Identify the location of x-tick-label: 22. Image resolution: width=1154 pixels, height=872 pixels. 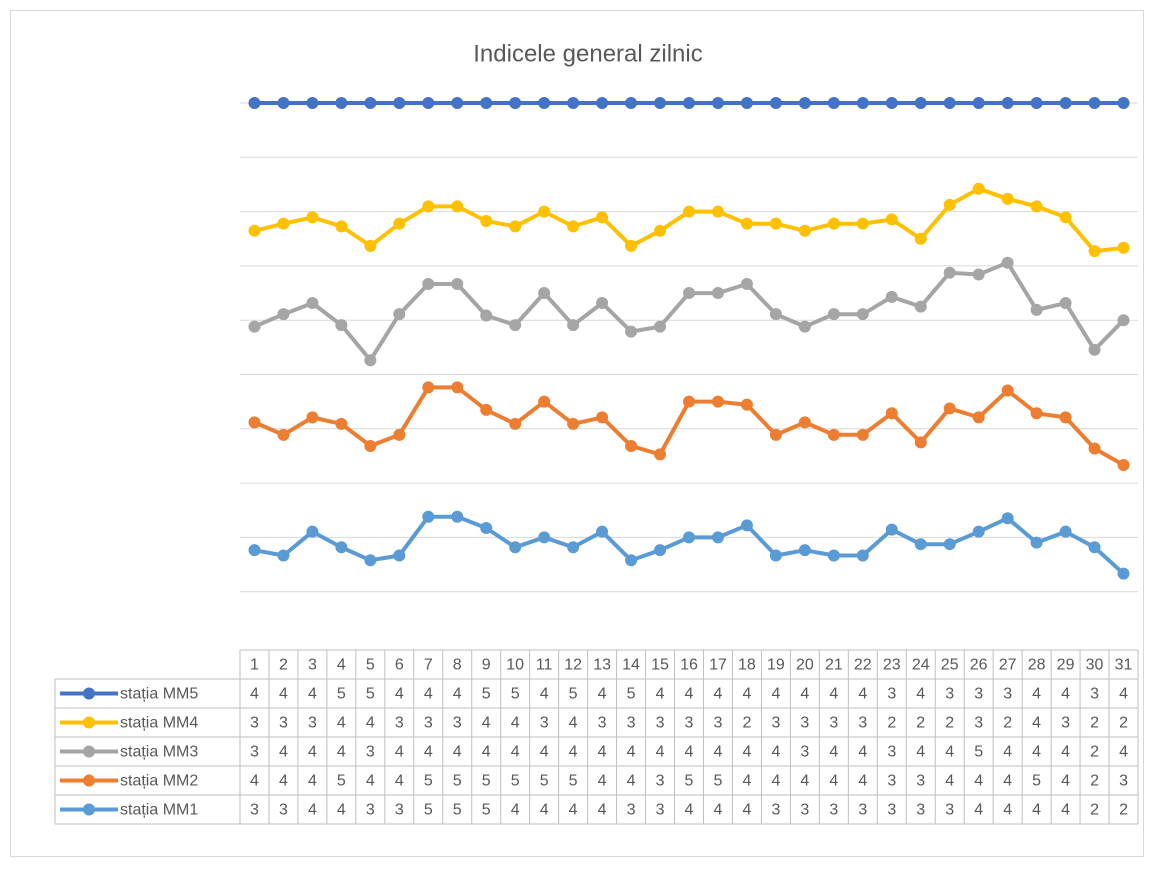
(863, 665).